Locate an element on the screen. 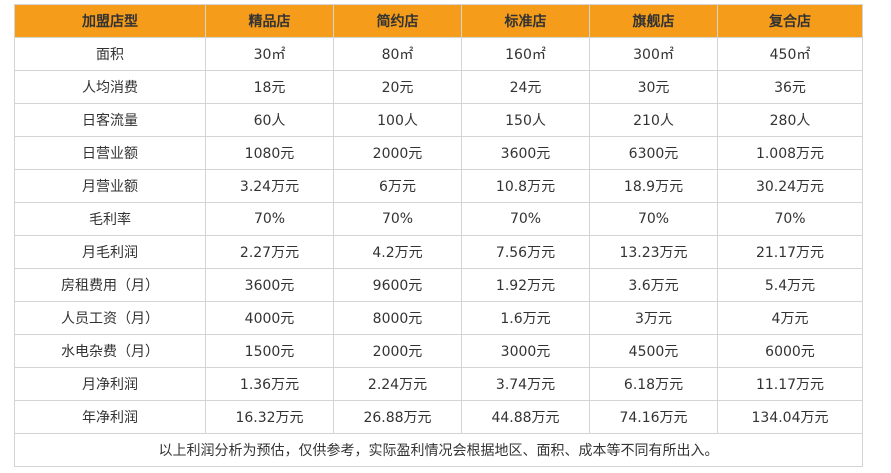 The image size is (891, 473). table-cell-flagship-value: 300㎡ is located at coordinates (653, 54).